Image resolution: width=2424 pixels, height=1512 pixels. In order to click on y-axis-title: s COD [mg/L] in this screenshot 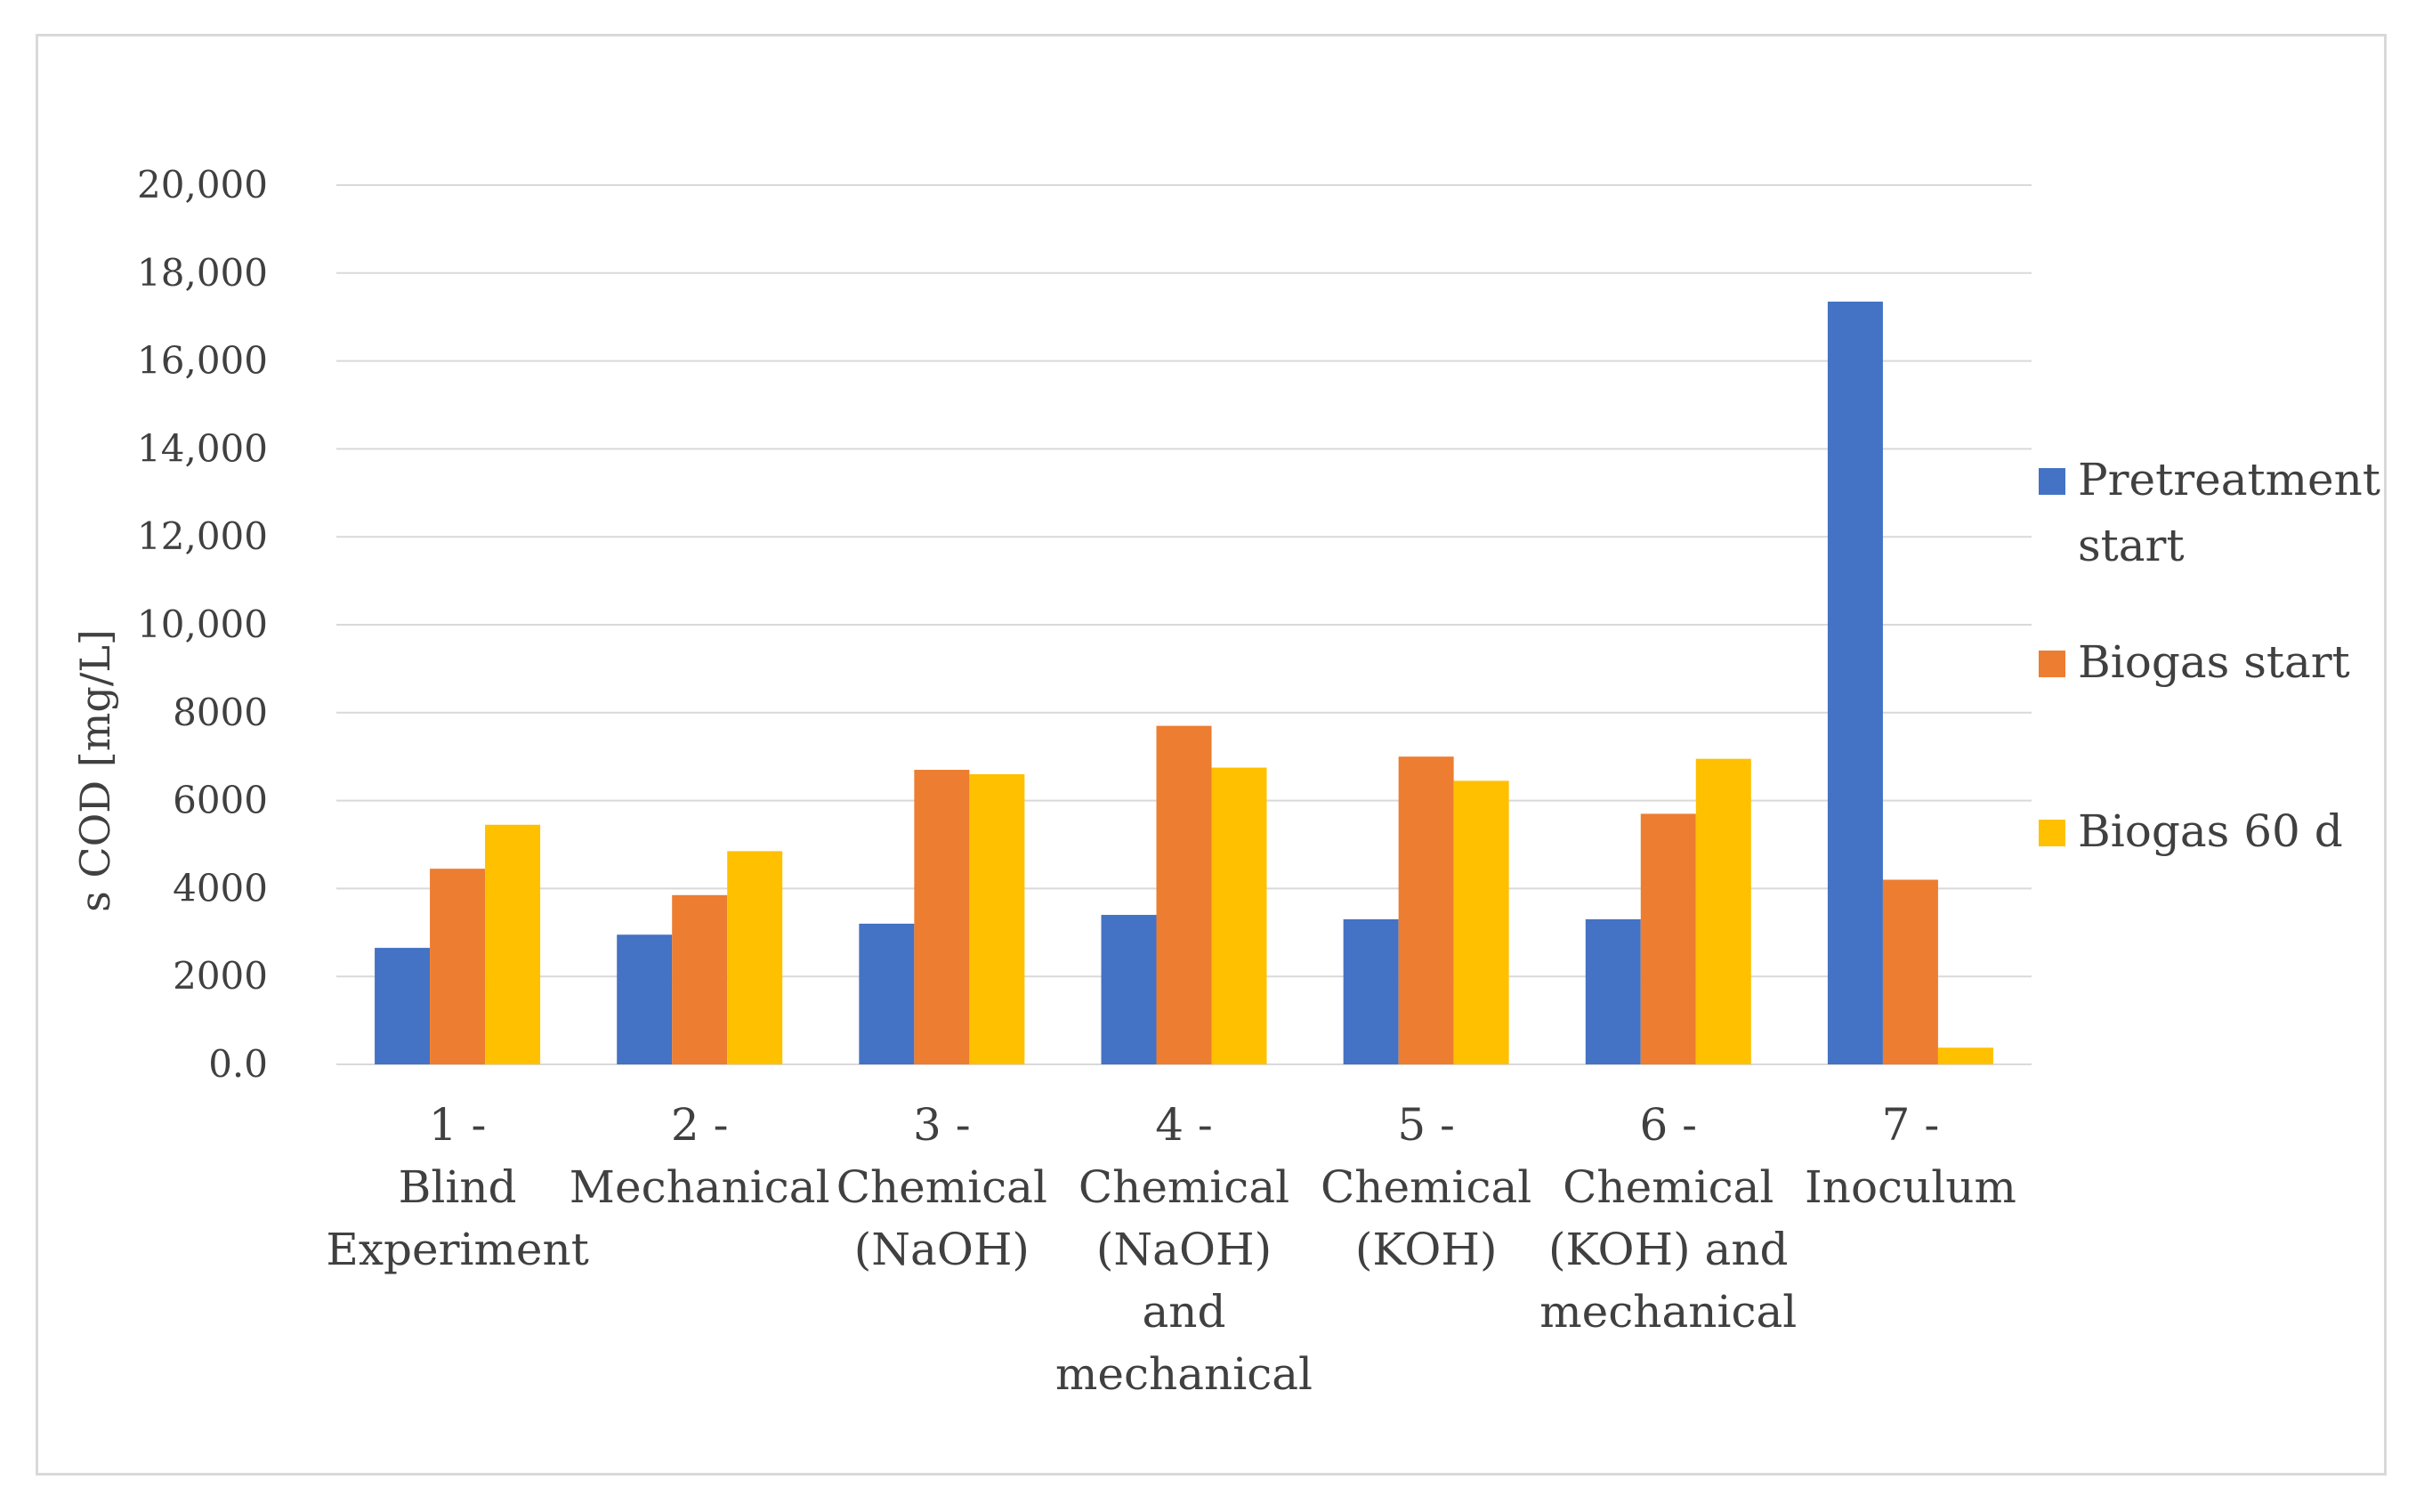, I will do `click(95, 770)`.